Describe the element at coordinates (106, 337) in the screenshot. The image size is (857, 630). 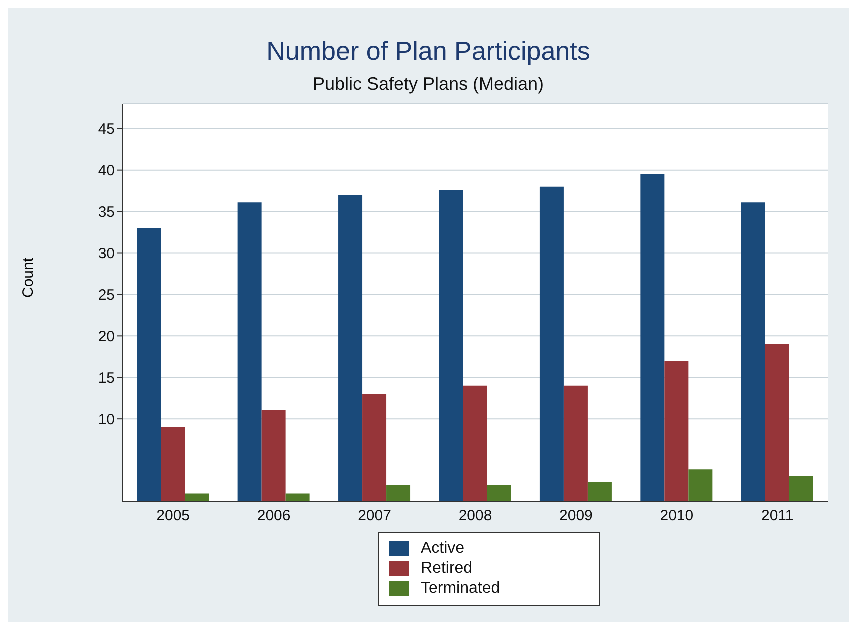
I see `y-tick-label: 20` at that location.